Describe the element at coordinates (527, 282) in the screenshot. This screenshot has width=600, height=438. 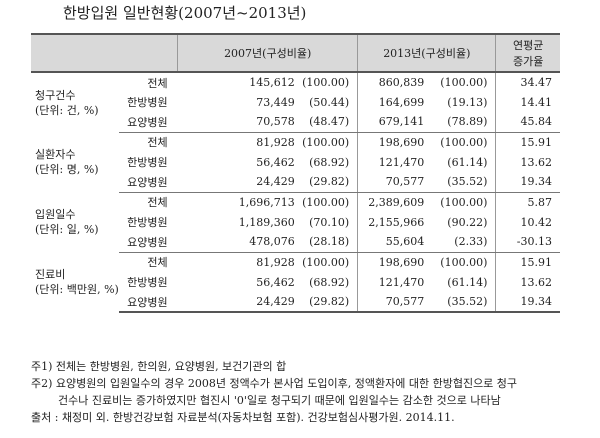
I see `growth-rate: 13.62` at that location.